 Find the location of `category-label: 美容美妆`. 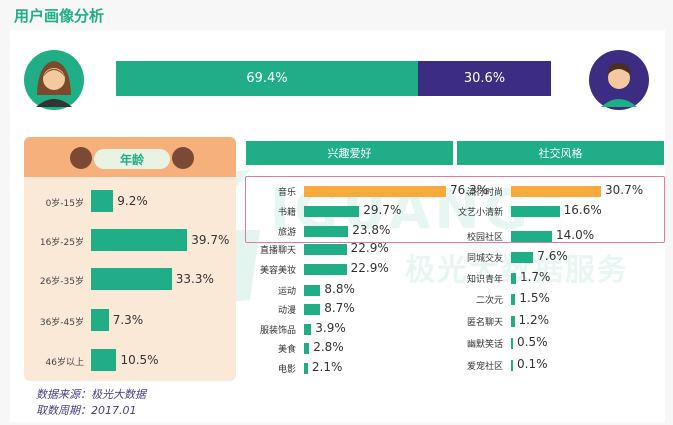

category-label: 美容美妆 is located at coordinates (277, 271).